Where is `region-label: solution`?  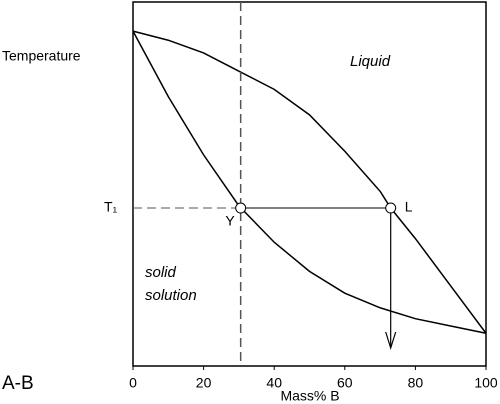
region-label: solution is located at coordinates (171, 295).